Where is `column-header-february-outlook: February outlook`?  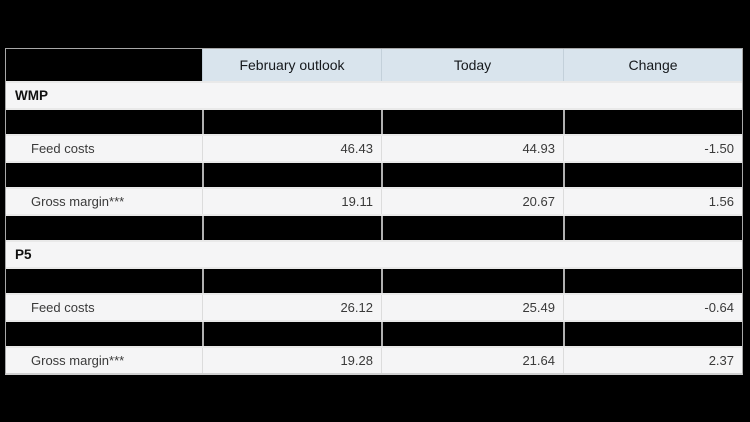 column-header-february-outlook: February outlook is located at coordinates (291, 65).